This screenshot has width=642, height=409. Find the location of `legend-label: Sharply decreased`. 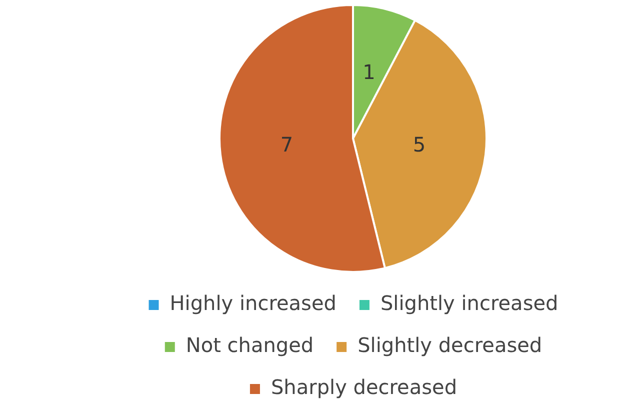

legend-label: Sharply decreased is located at coordinates (364, 387).